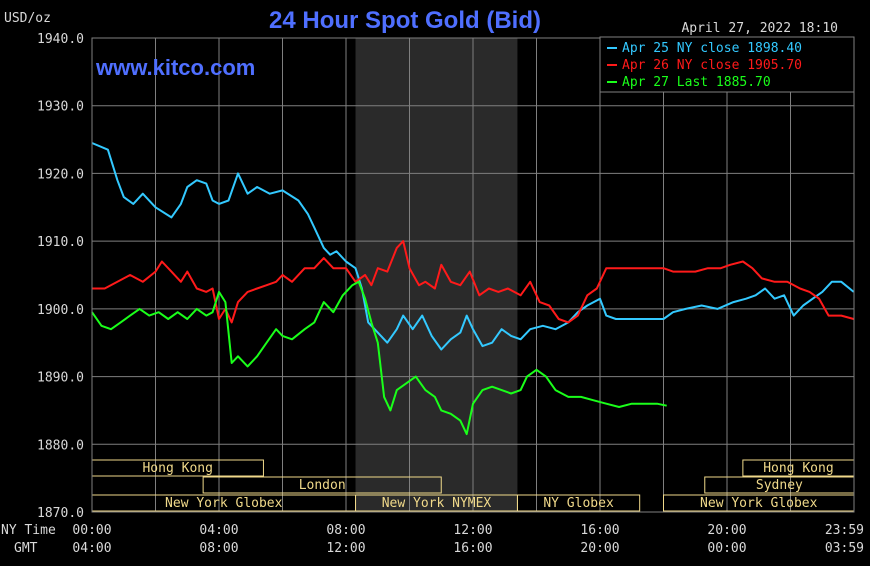 This screenshot has width=870, height=566. I want to click on x-tick-ny: 00:00, so click(91, 530).